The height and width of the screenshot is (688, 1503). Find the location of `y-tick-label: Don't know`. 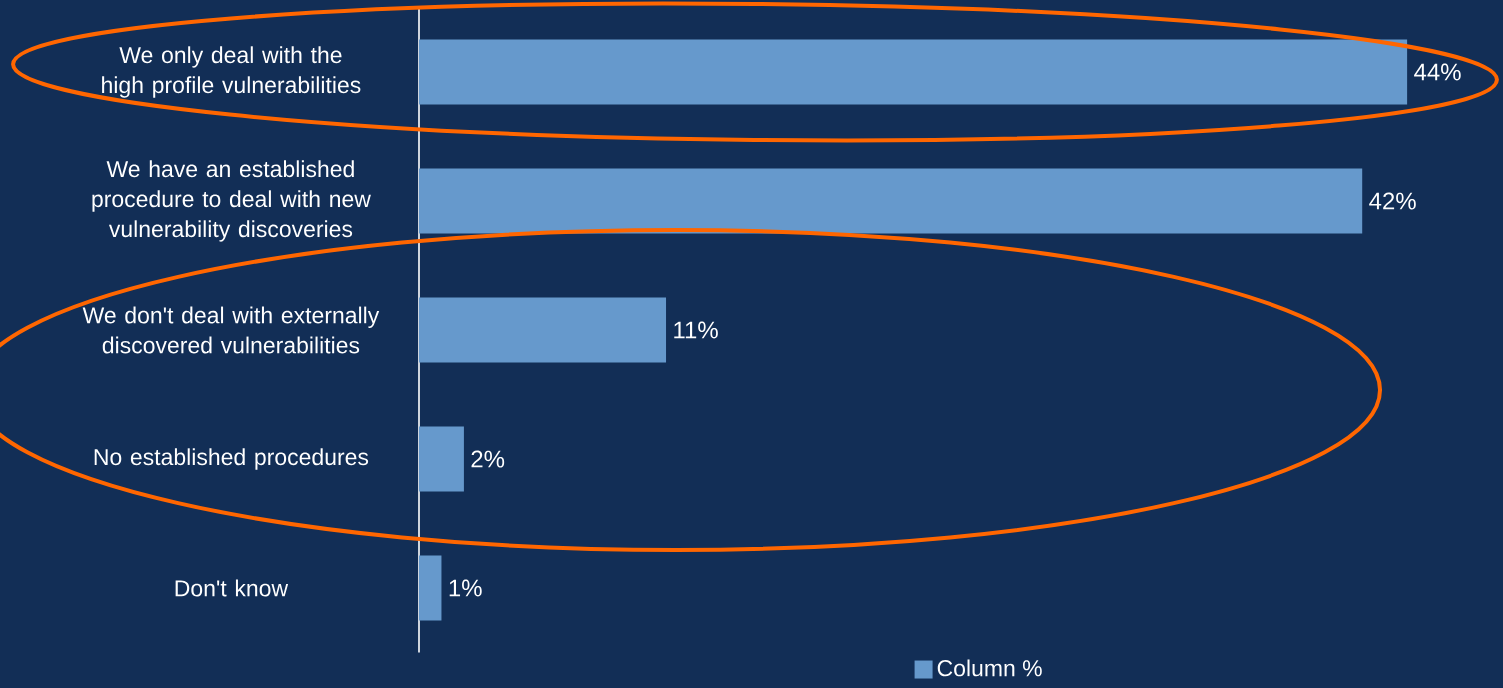

y-tick-label: Don't know is located at coordinates (232, 588).